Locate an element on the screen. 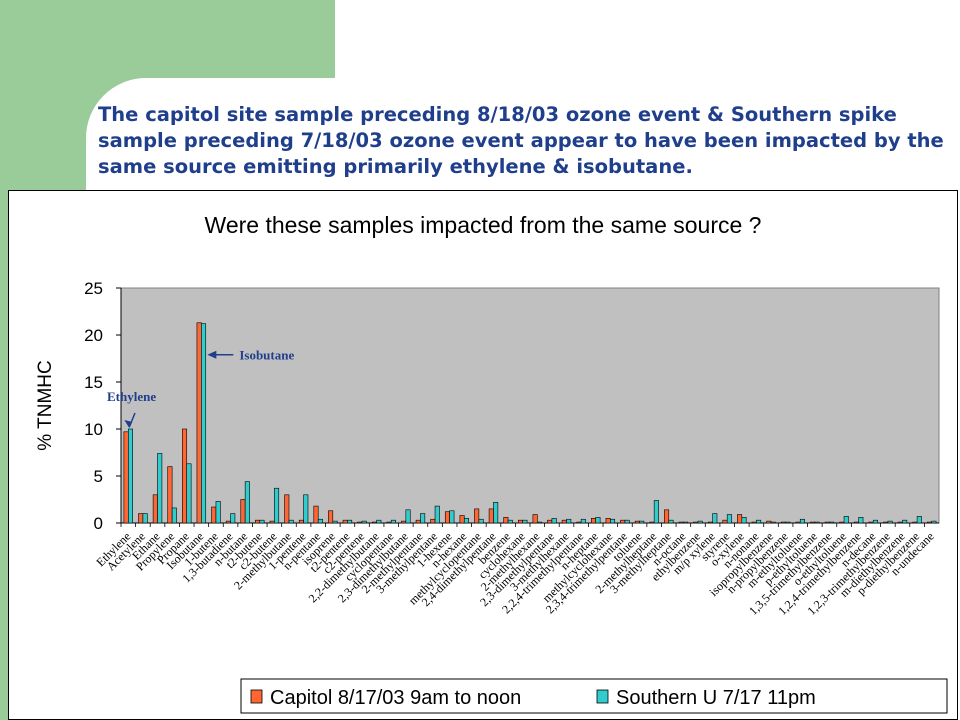  legend-box is located at coordinates (594, 696).